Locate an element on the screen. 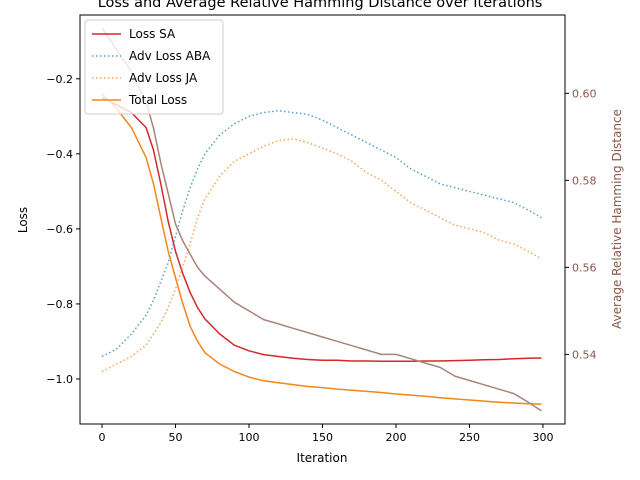  legend-label: Total Loss is located at coordinates (157, 100).